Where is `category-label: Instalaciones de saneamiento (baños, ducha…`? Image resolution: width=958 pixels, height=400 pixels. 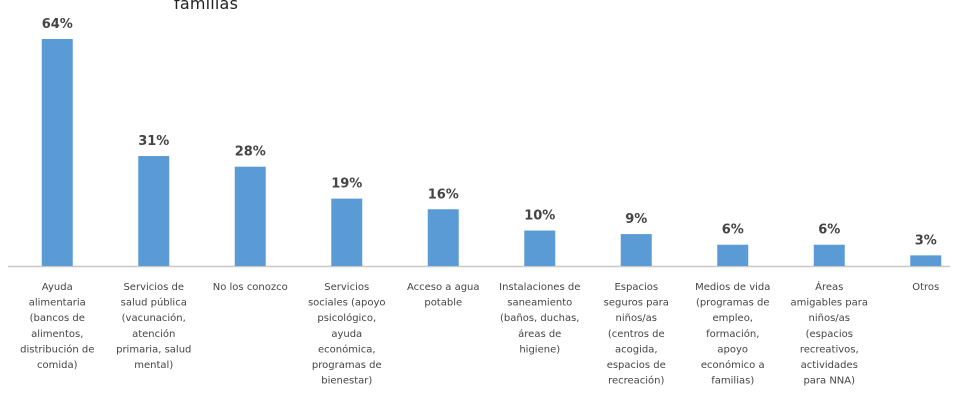
category-label: Instalaciones de saneamiento (baños, ducha… is located at coordinates (539, 318).